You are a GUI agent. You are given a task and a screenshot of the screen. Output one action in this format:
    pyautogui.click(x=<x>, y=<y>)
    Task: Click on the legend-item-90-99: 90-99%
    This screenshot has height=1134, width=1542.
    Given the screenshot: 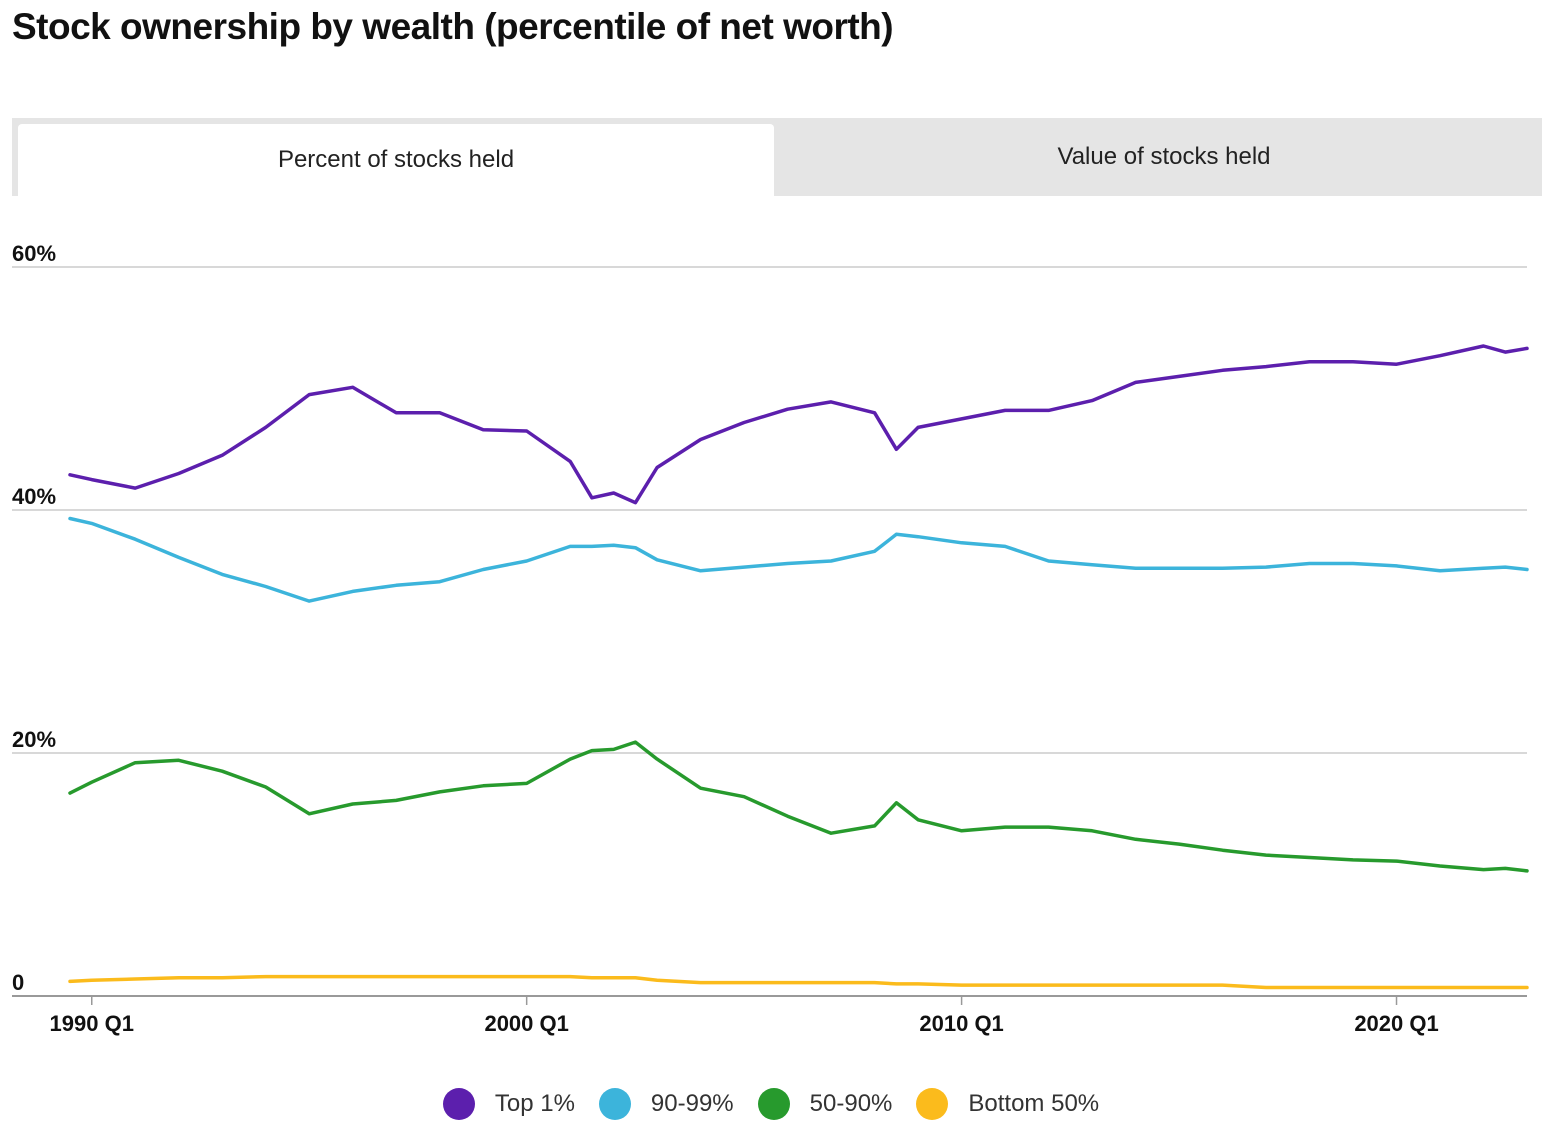 What is the action you would take?
    pyautogui.click(x=666, y=1104)
    